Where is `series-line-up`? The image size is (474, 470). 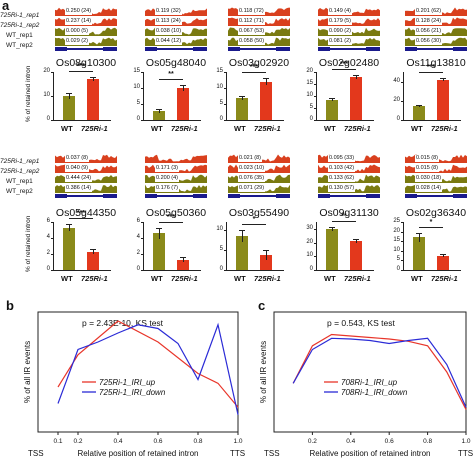 series-line-up is located at coordinates (379, 371).